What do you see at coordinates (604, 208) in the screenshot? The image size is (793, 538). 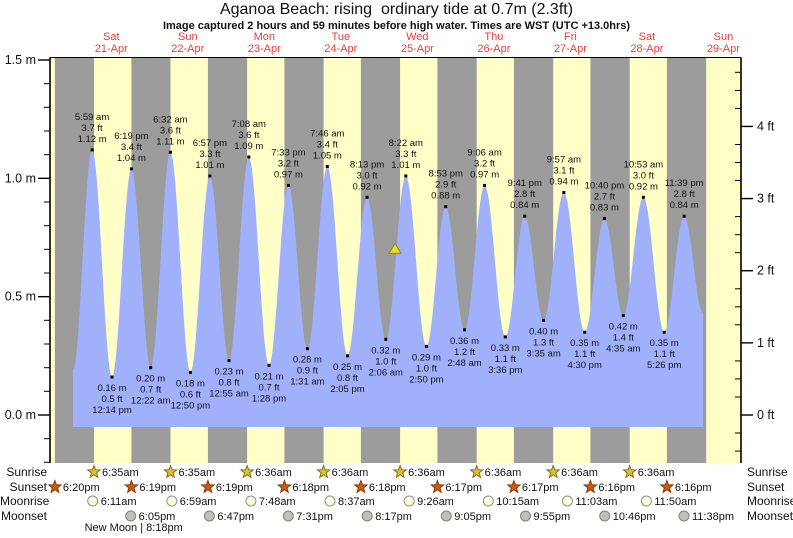 I see `tide-label-line: 0.83 m` at bounding box center [604, 208].